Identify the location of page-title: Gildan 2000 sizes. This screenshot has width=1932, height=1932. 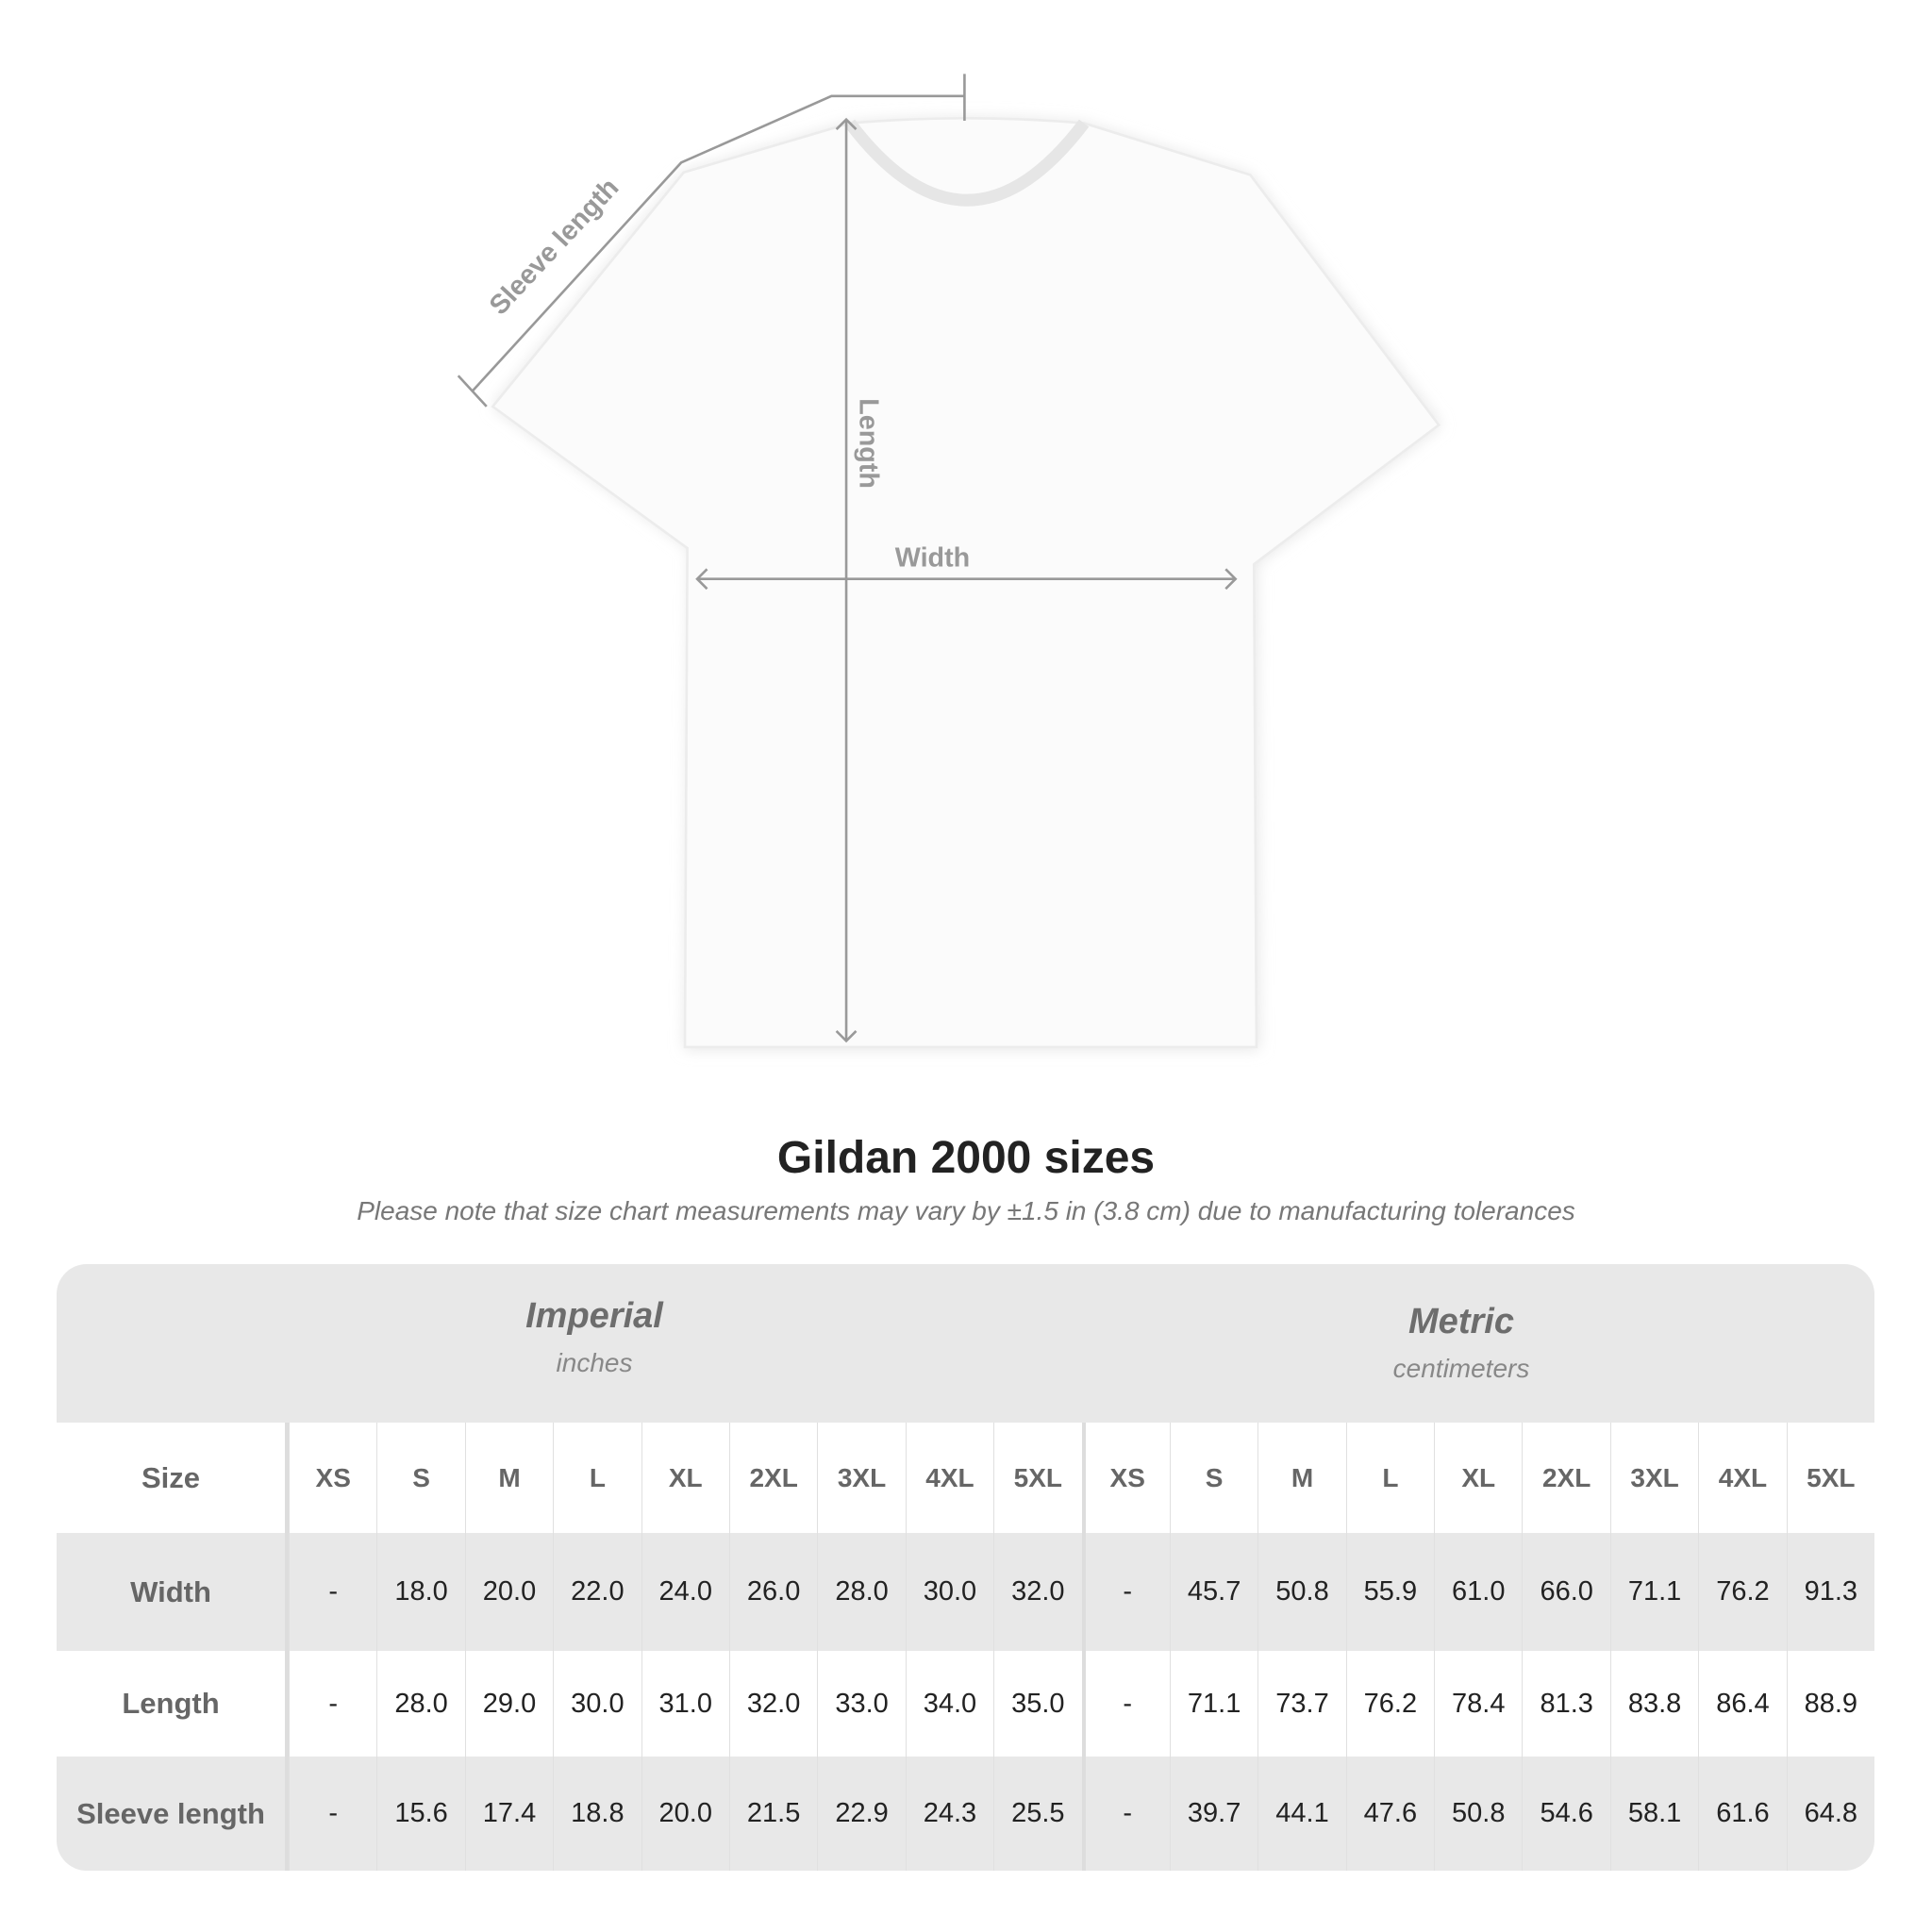
(966, 1158).